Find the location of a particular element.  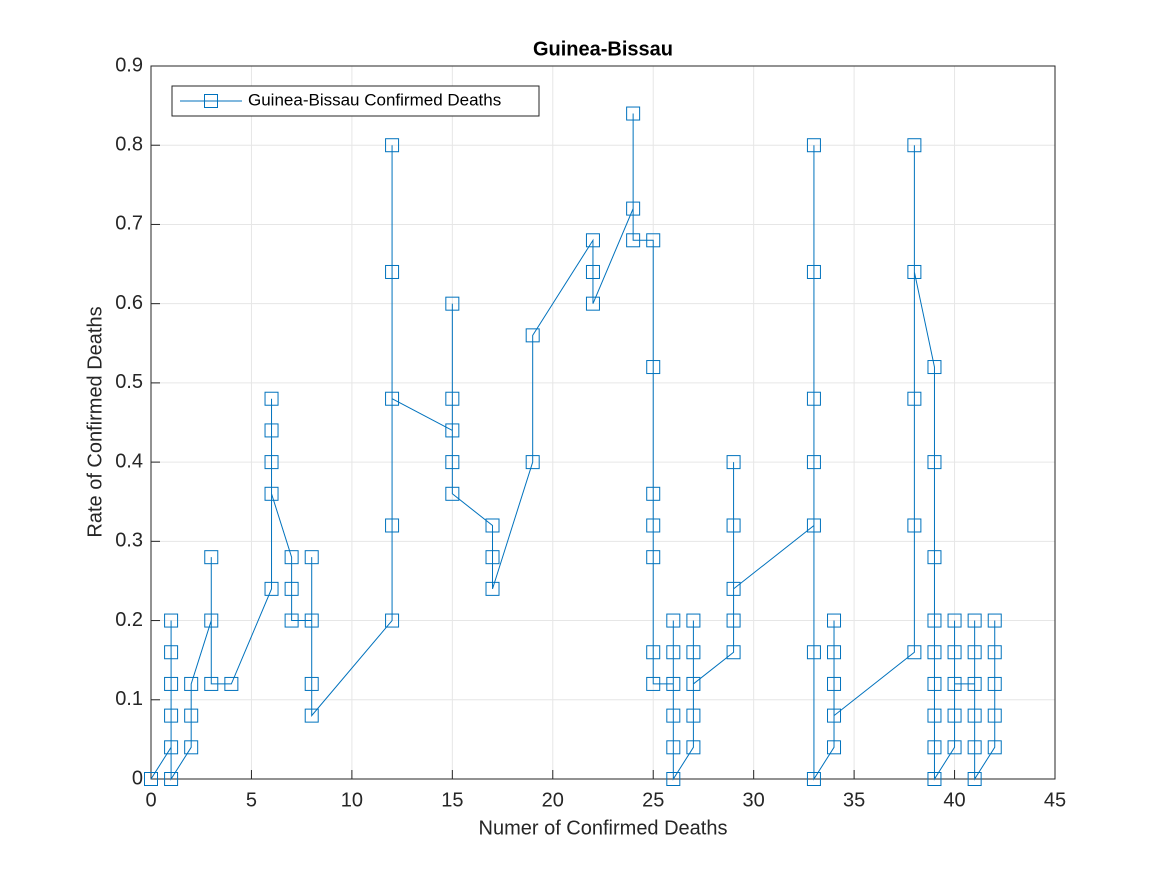

legend: Guinea-Bissau Confirmed Deaths is located at coordinates (355, 101).